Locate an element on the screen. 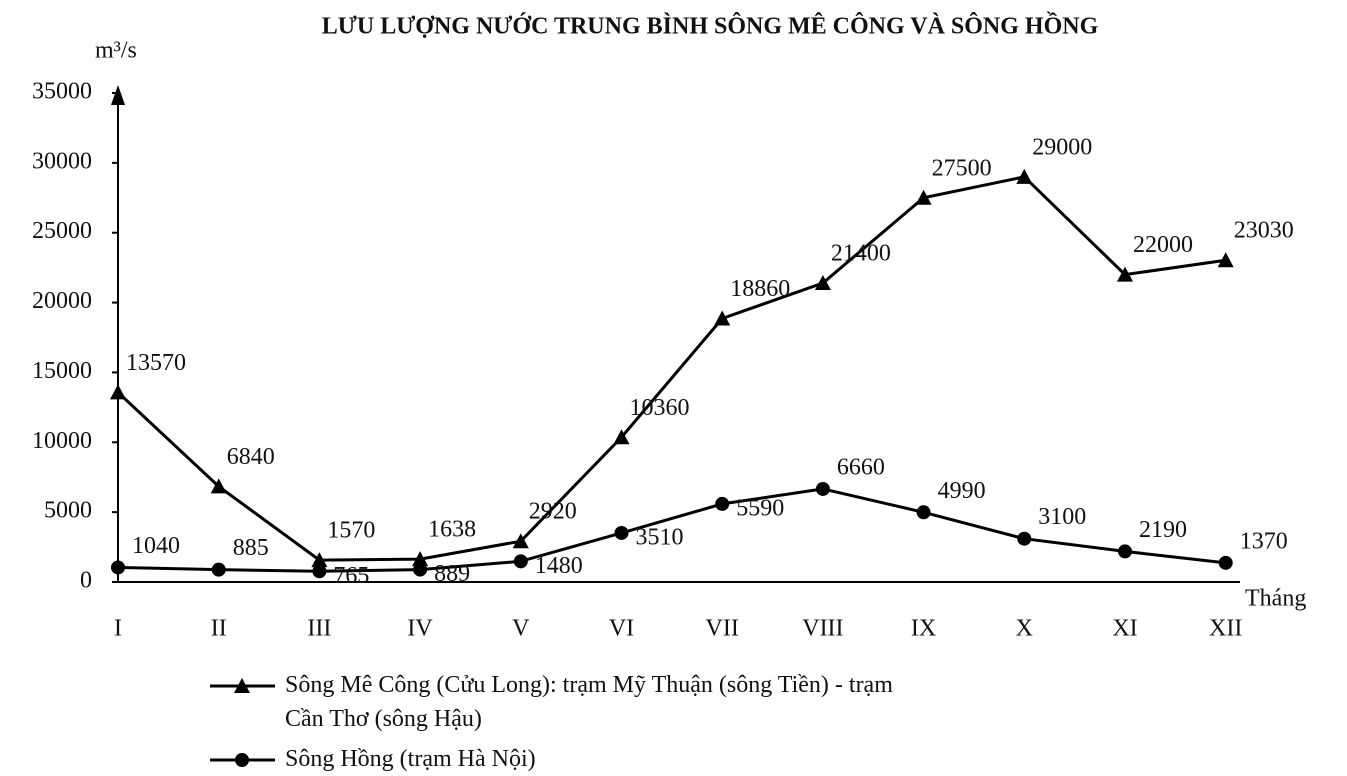  data-label: 6660 is located at coordinates (861, 467).